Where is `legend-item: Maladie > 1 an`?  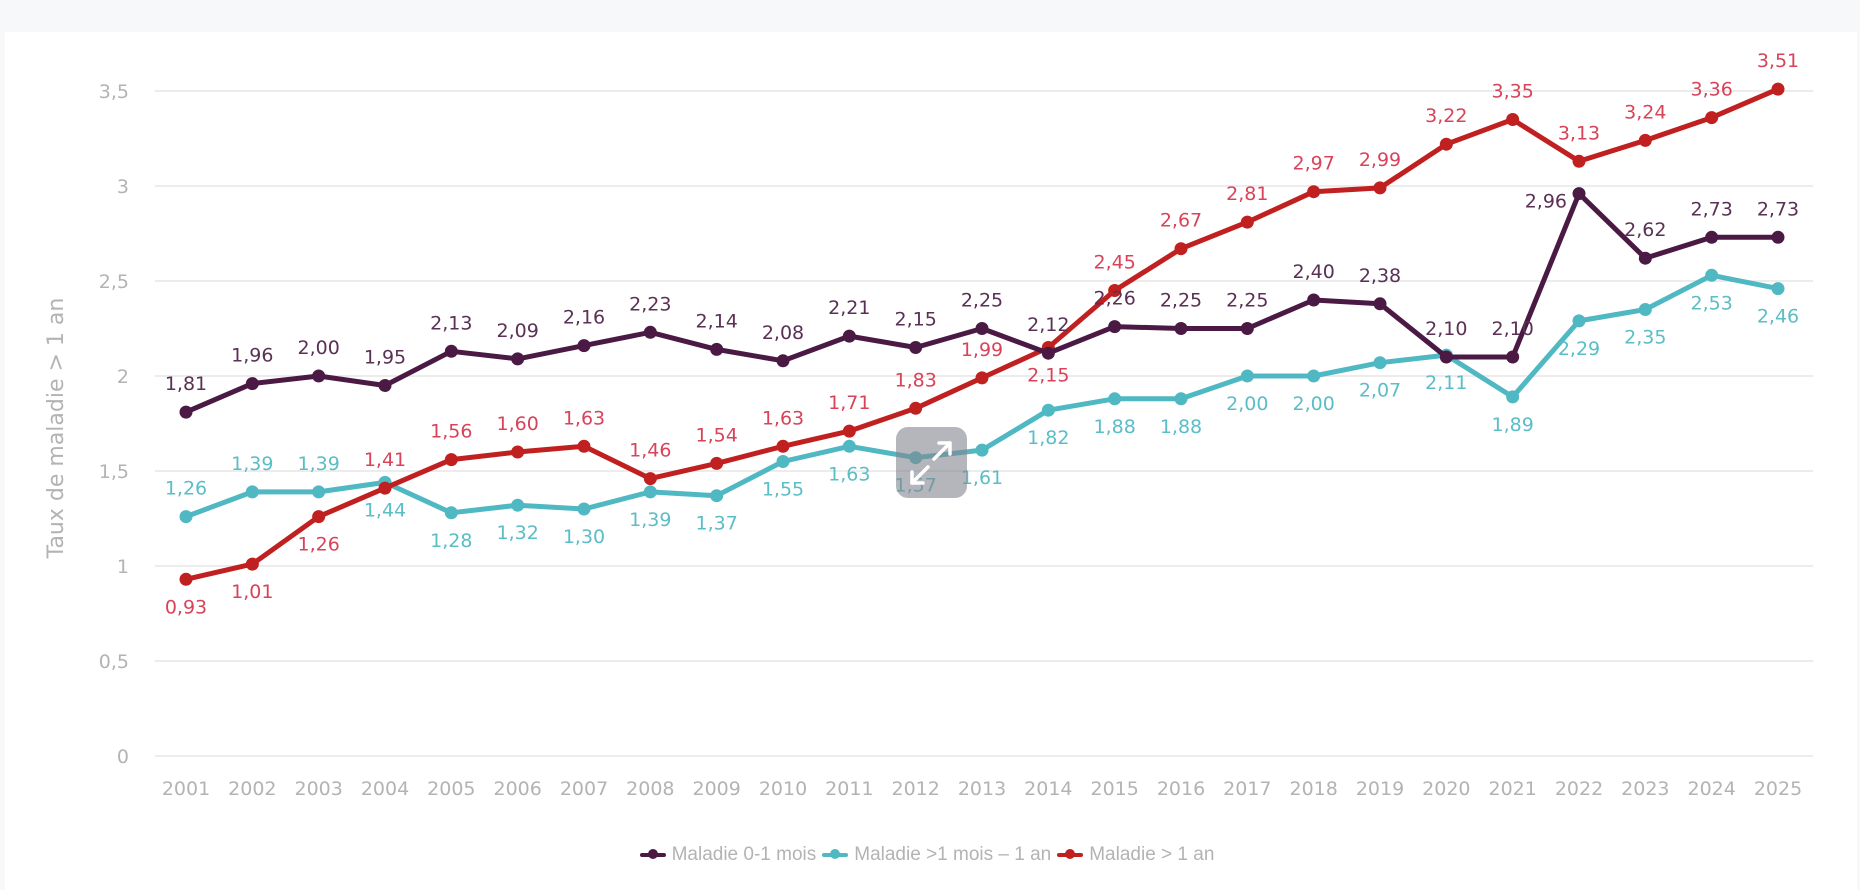 legend-item: Maladie > 1 an is located at coordinates (1135, 855).